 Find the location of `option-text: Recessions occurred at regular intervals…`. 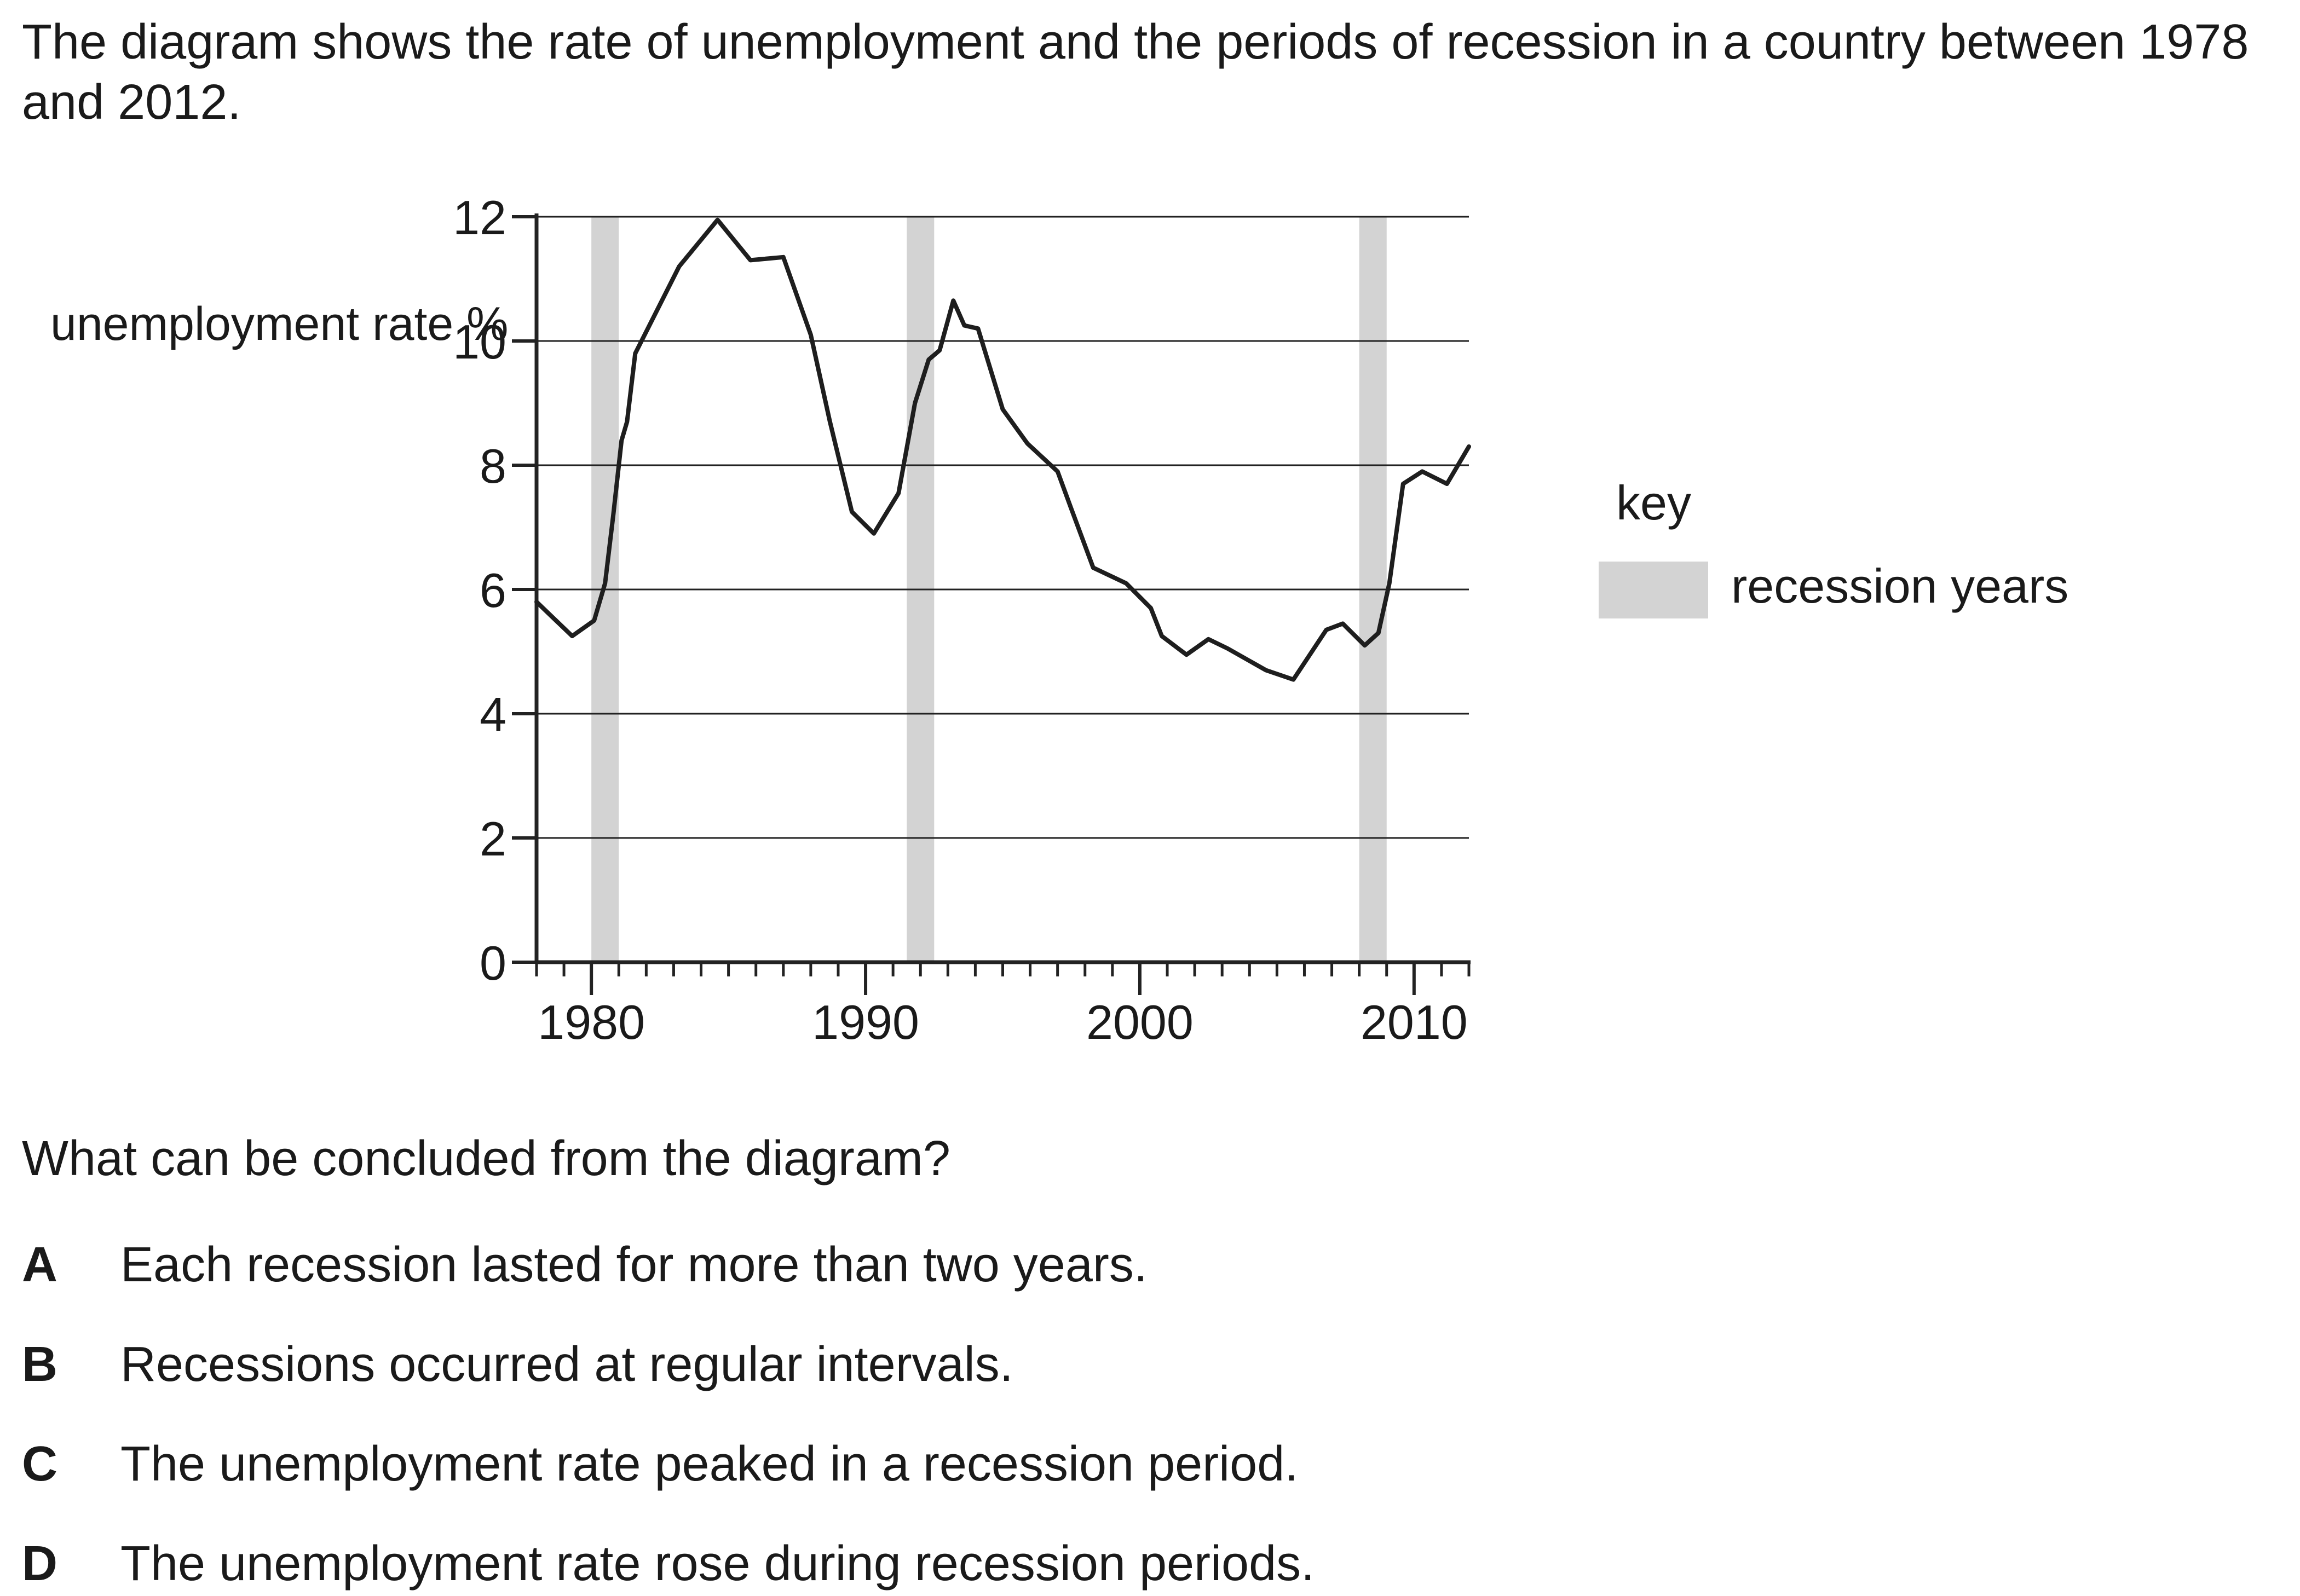

option-text: Recessions occurred at regular intervals… is located at coordinates (566, 1364).